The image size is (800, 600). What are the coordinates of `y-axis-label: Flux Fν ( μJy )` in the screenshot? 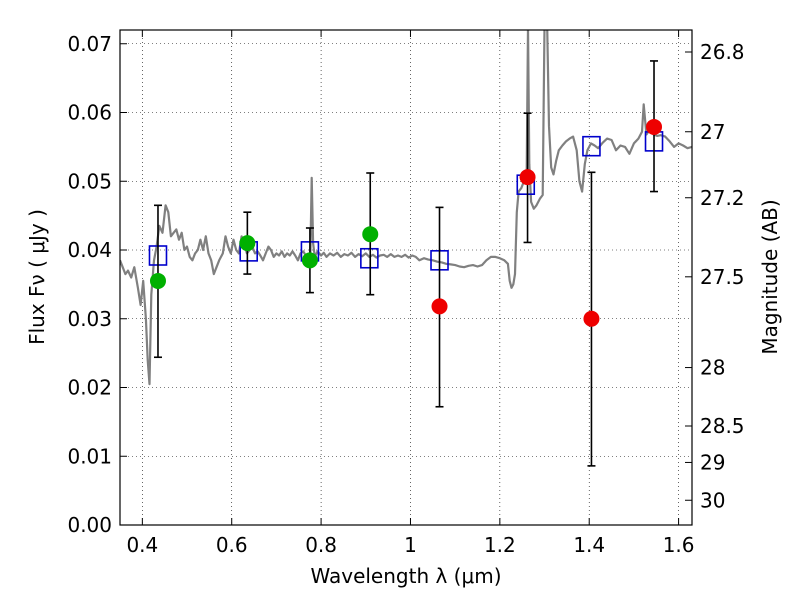 It's located at (37, 277).